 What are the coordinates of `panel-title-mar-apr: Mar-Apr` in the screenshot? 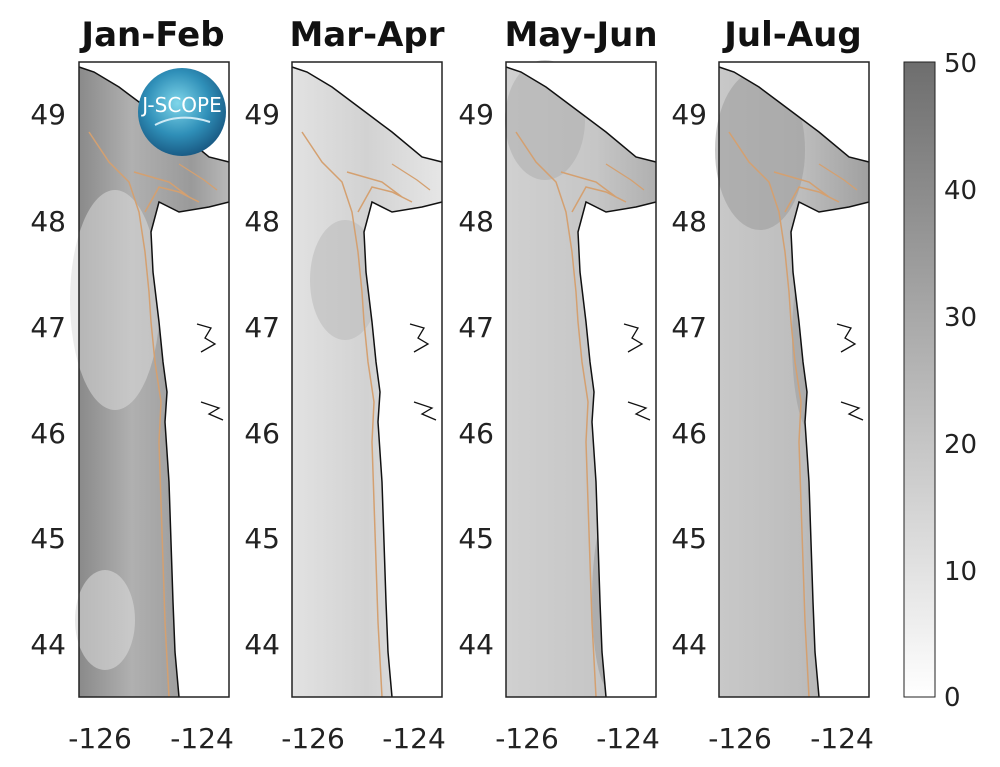 It's located at (366, 35).